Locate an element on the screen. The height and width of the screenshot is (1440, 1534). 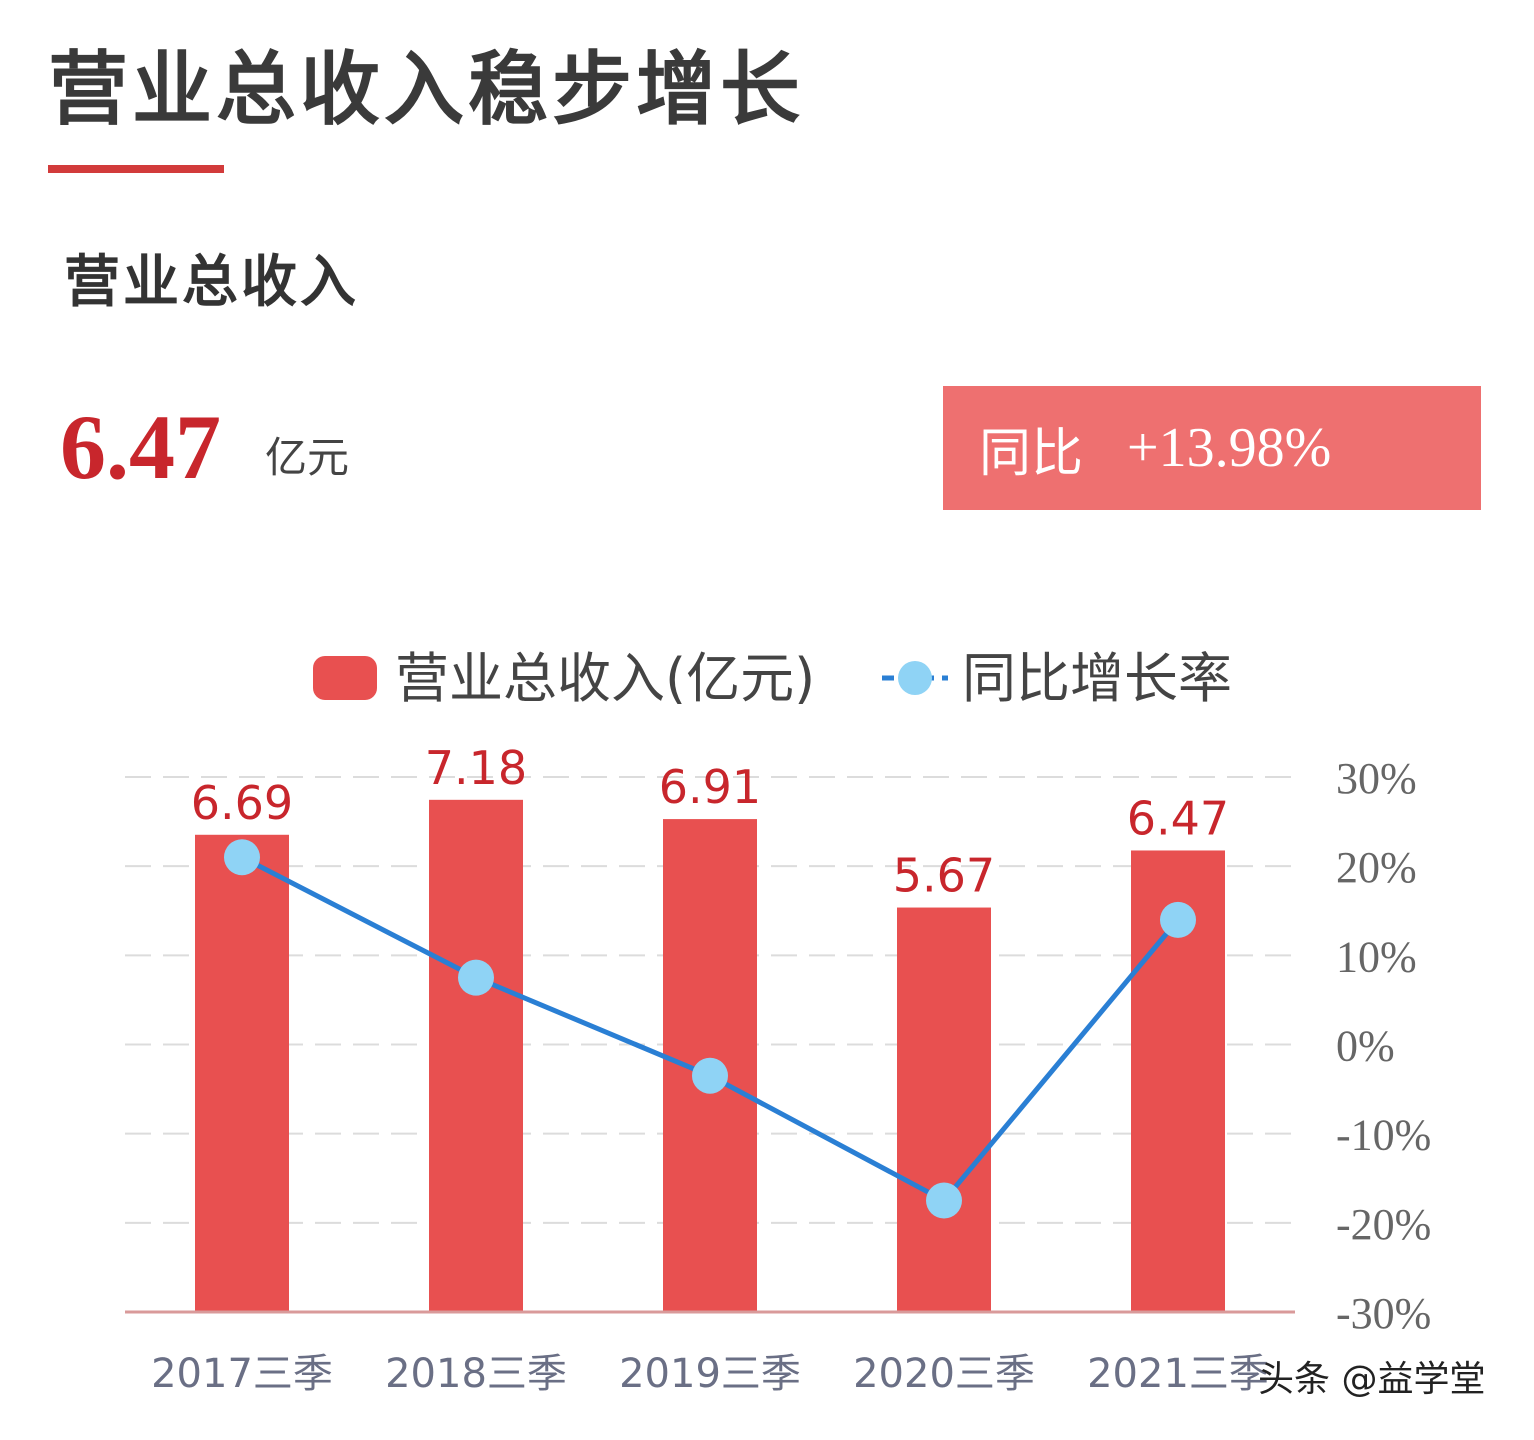
yoy-label: 同比 is located at coordinates (1031, 453).